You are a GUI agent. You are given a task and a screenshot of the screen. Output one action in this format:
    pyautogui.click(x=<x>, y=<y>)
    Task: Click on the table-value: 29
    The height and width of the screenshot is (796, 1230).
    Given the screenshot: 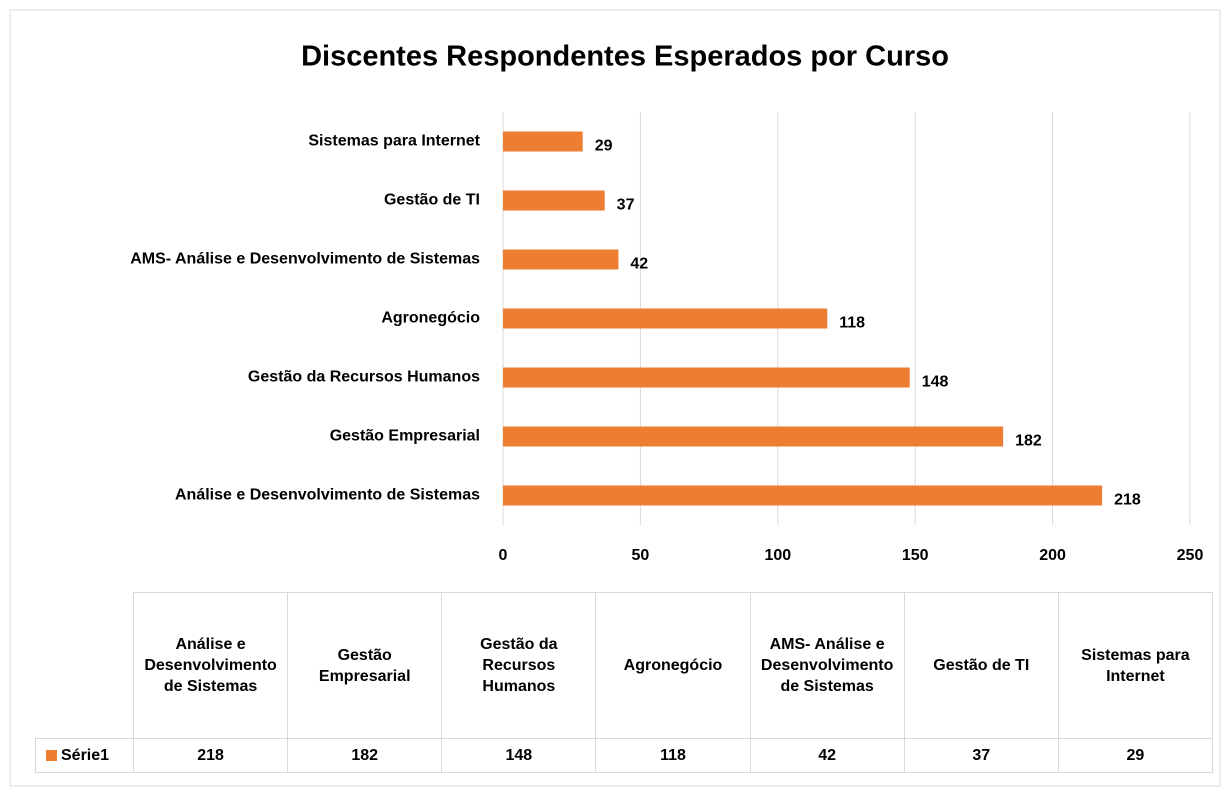 What is the action you would take?
    pyautogui.click(x=1135, y=755)
    